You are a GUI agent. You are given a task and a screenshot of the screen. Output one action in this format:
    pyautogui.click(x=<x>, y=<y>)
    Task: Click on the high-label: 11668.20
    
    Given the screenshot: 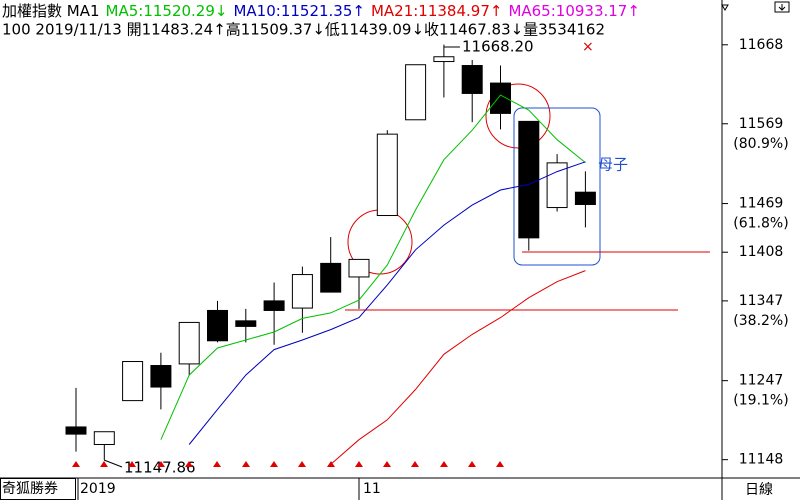 What is the action you would take?
    pyautogui.click(x=498, y=47)
    